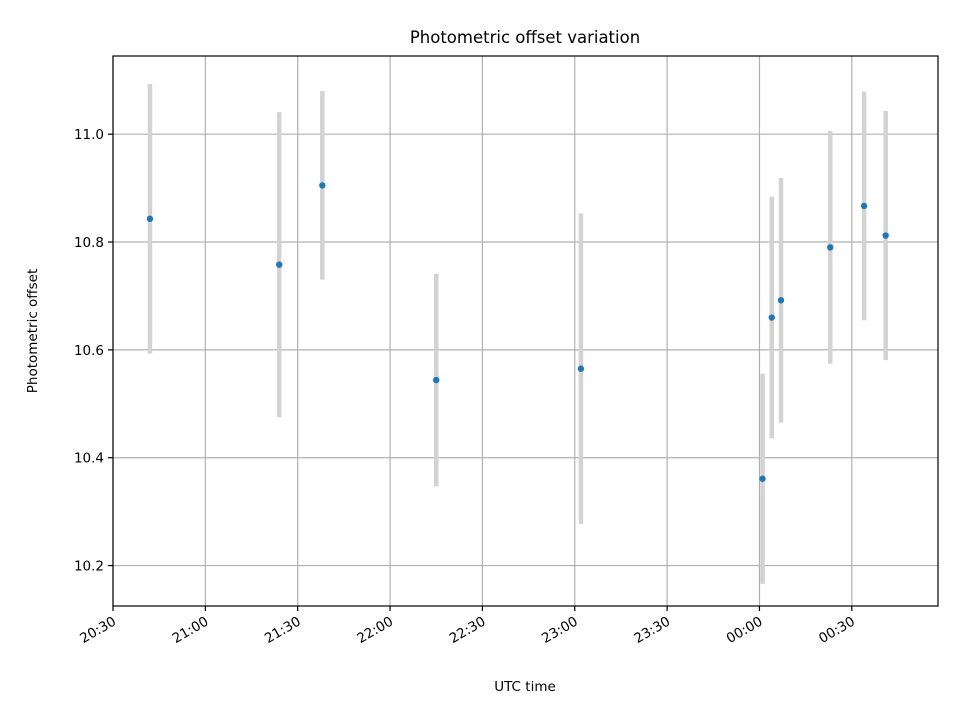  What do you see at coordinates (525, 687) in the screenshot?
I see `x-axis-label: UTC time` at bounding box center [525, 687].